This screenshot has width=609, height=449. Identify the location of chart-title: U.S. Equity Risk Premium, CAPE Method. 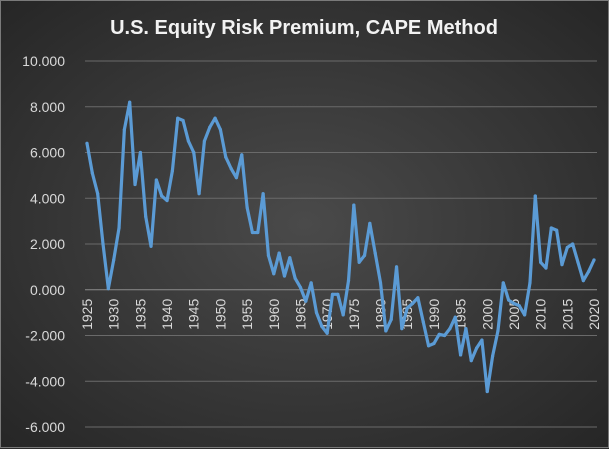
(304, 28).